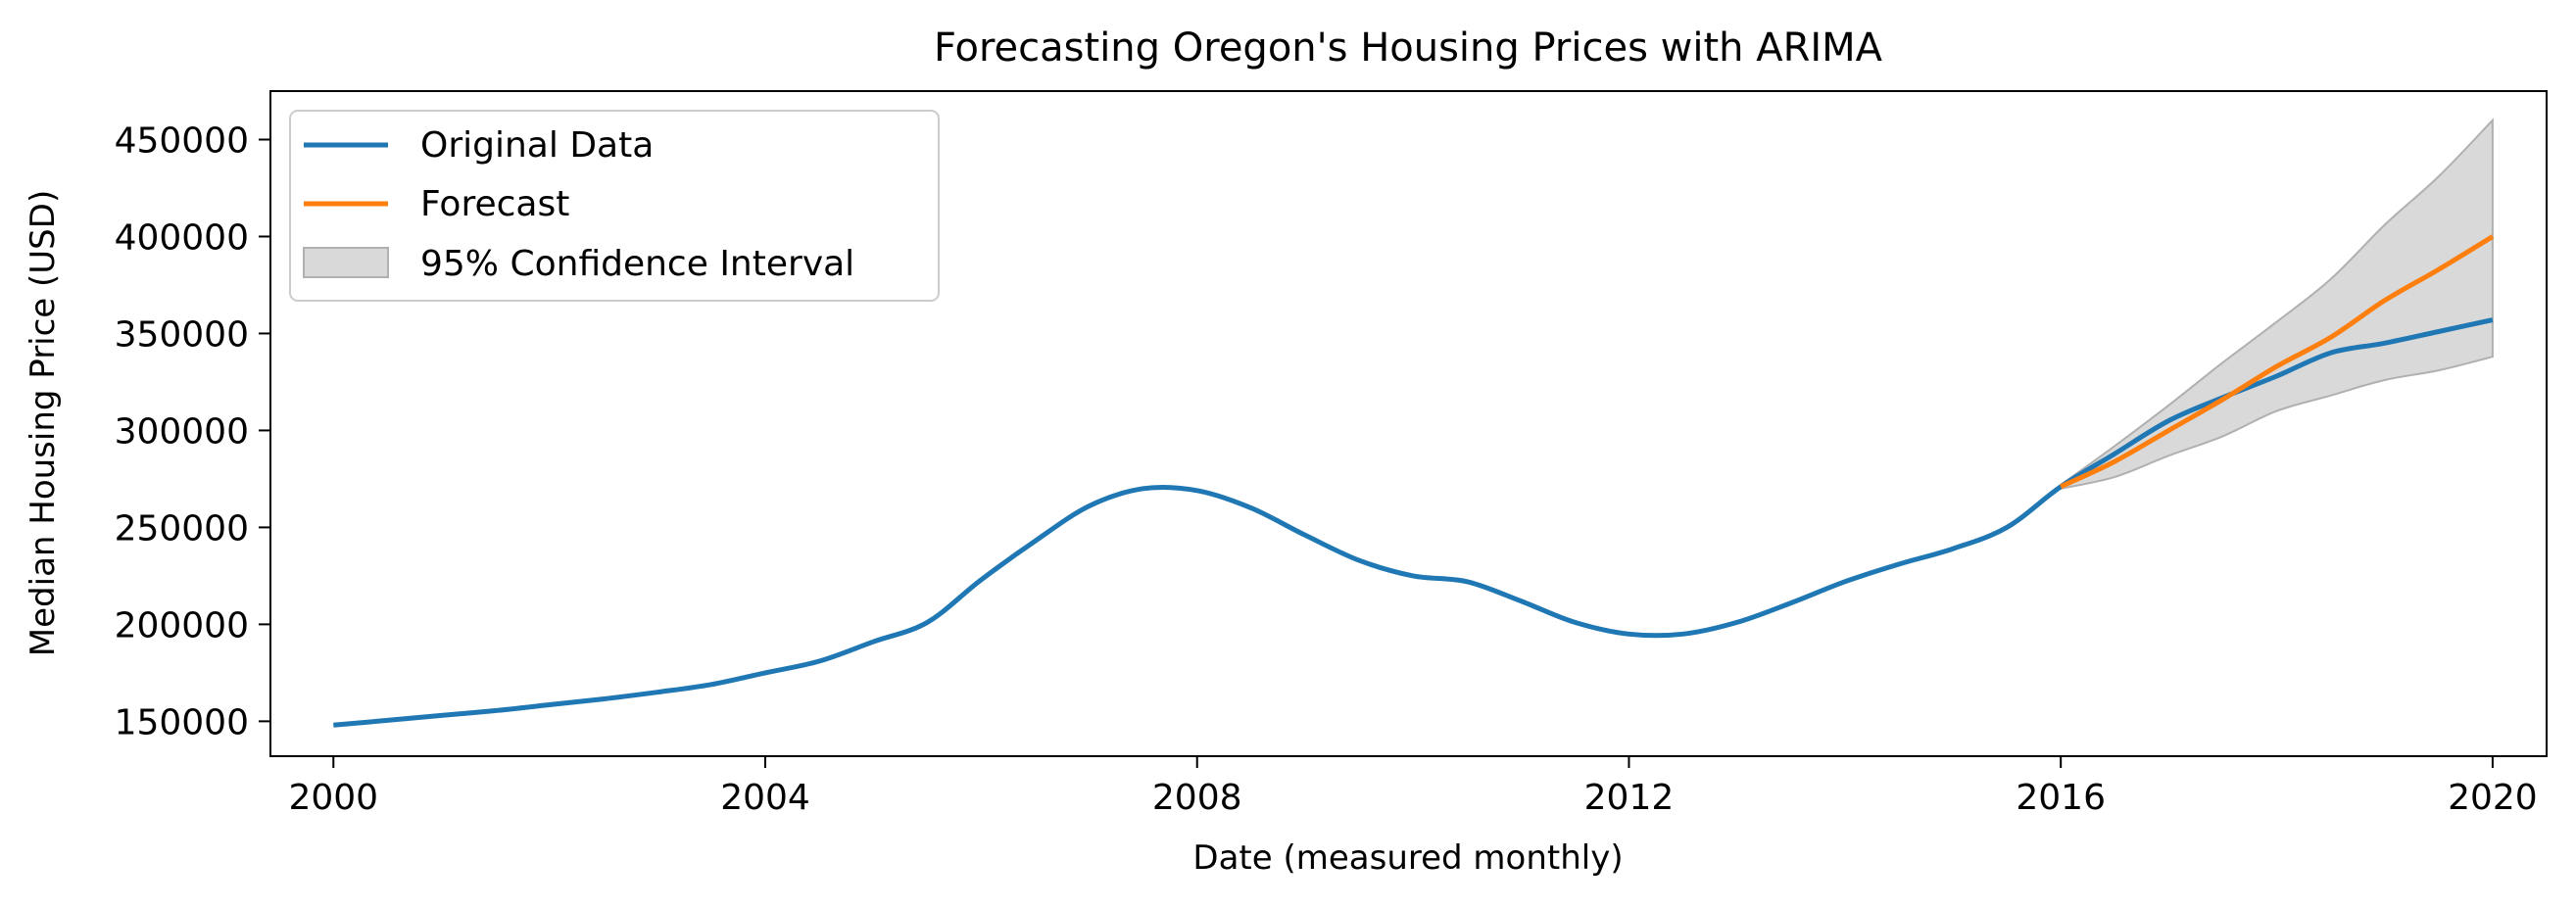 The width and height of the screenshot is (2576, 909). Describe the element at coordinates (1629, 798) in the screenshot. I see `x-tick-label: 2012` at that location.